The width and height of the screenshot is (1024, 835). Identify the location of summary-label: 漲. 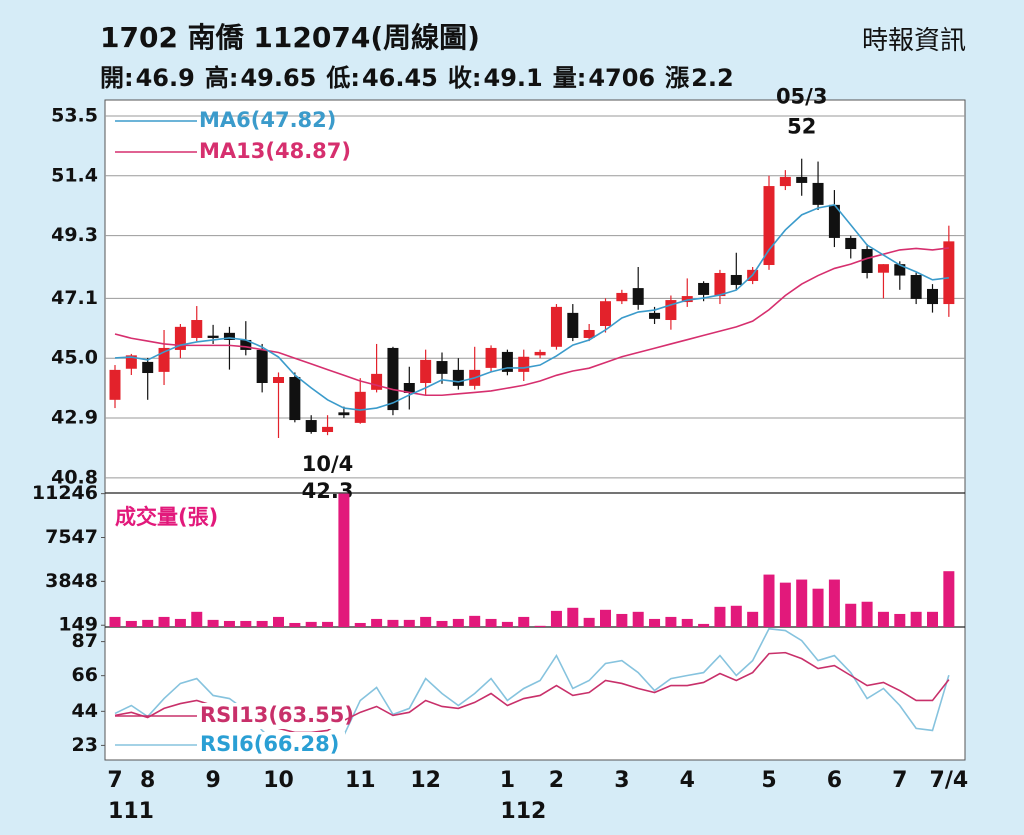
(677, 78).